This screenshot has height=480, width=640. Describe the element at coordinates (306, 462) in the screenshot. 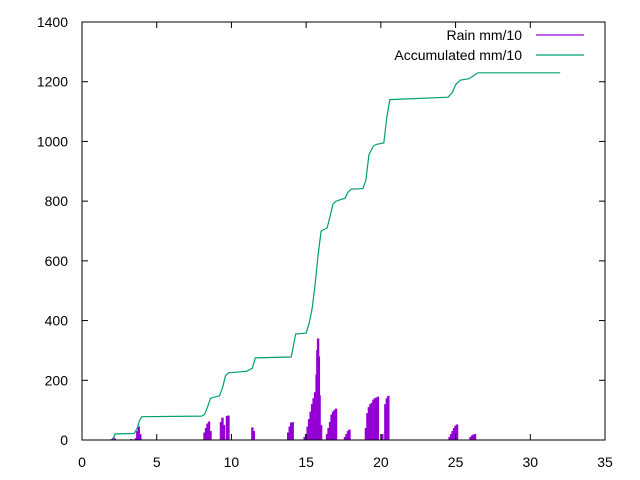

I see `x-tick-label: 15` at that location.